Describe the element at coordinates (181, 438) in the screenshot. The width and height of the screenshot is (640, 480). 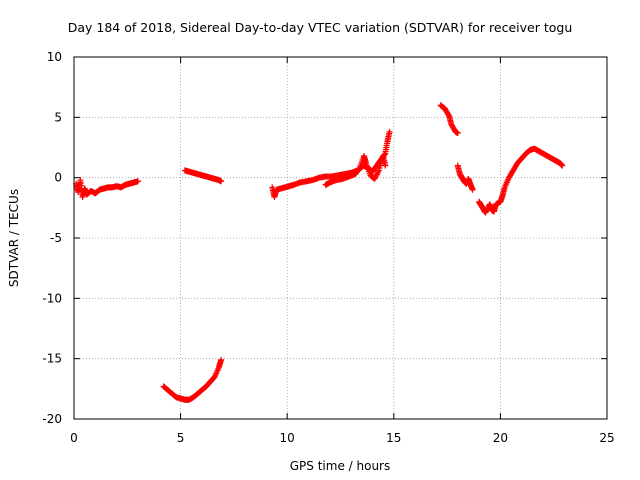
I see `x-tick-label: 5` at that location.